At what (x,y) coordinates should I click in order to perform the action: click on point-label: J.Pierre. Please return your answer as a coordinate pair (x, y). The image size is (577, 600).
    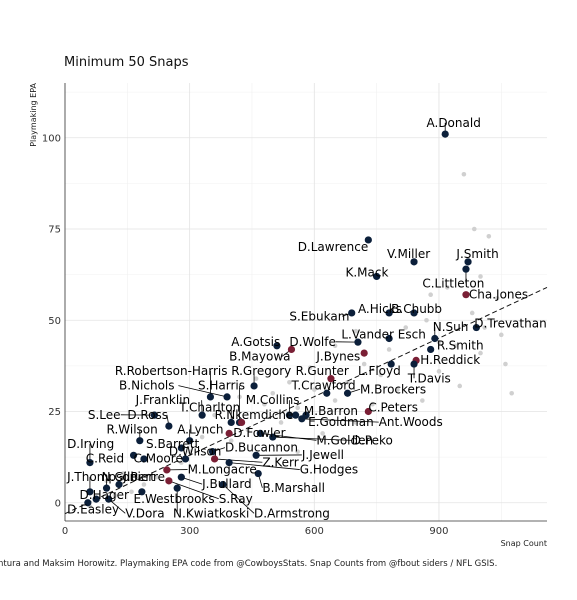
    Looking at the image, I should click on (143, 477).